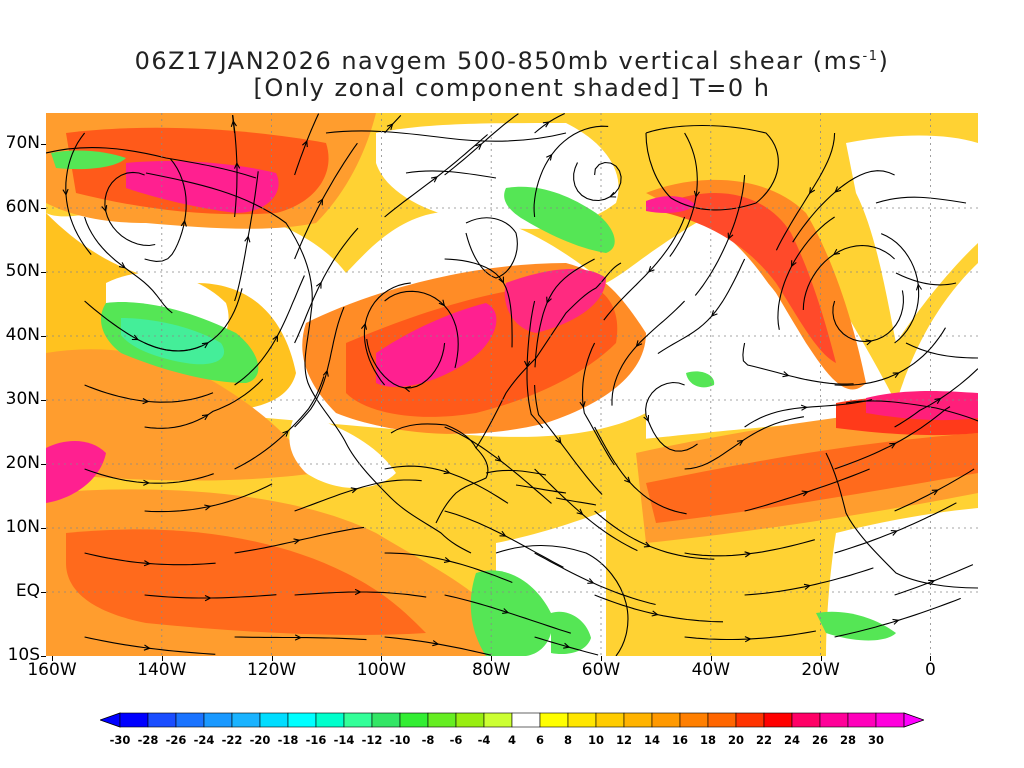 This screenshot has width=1024, height=768. I want to click on colorbar-label: 24, so click(792, 740).